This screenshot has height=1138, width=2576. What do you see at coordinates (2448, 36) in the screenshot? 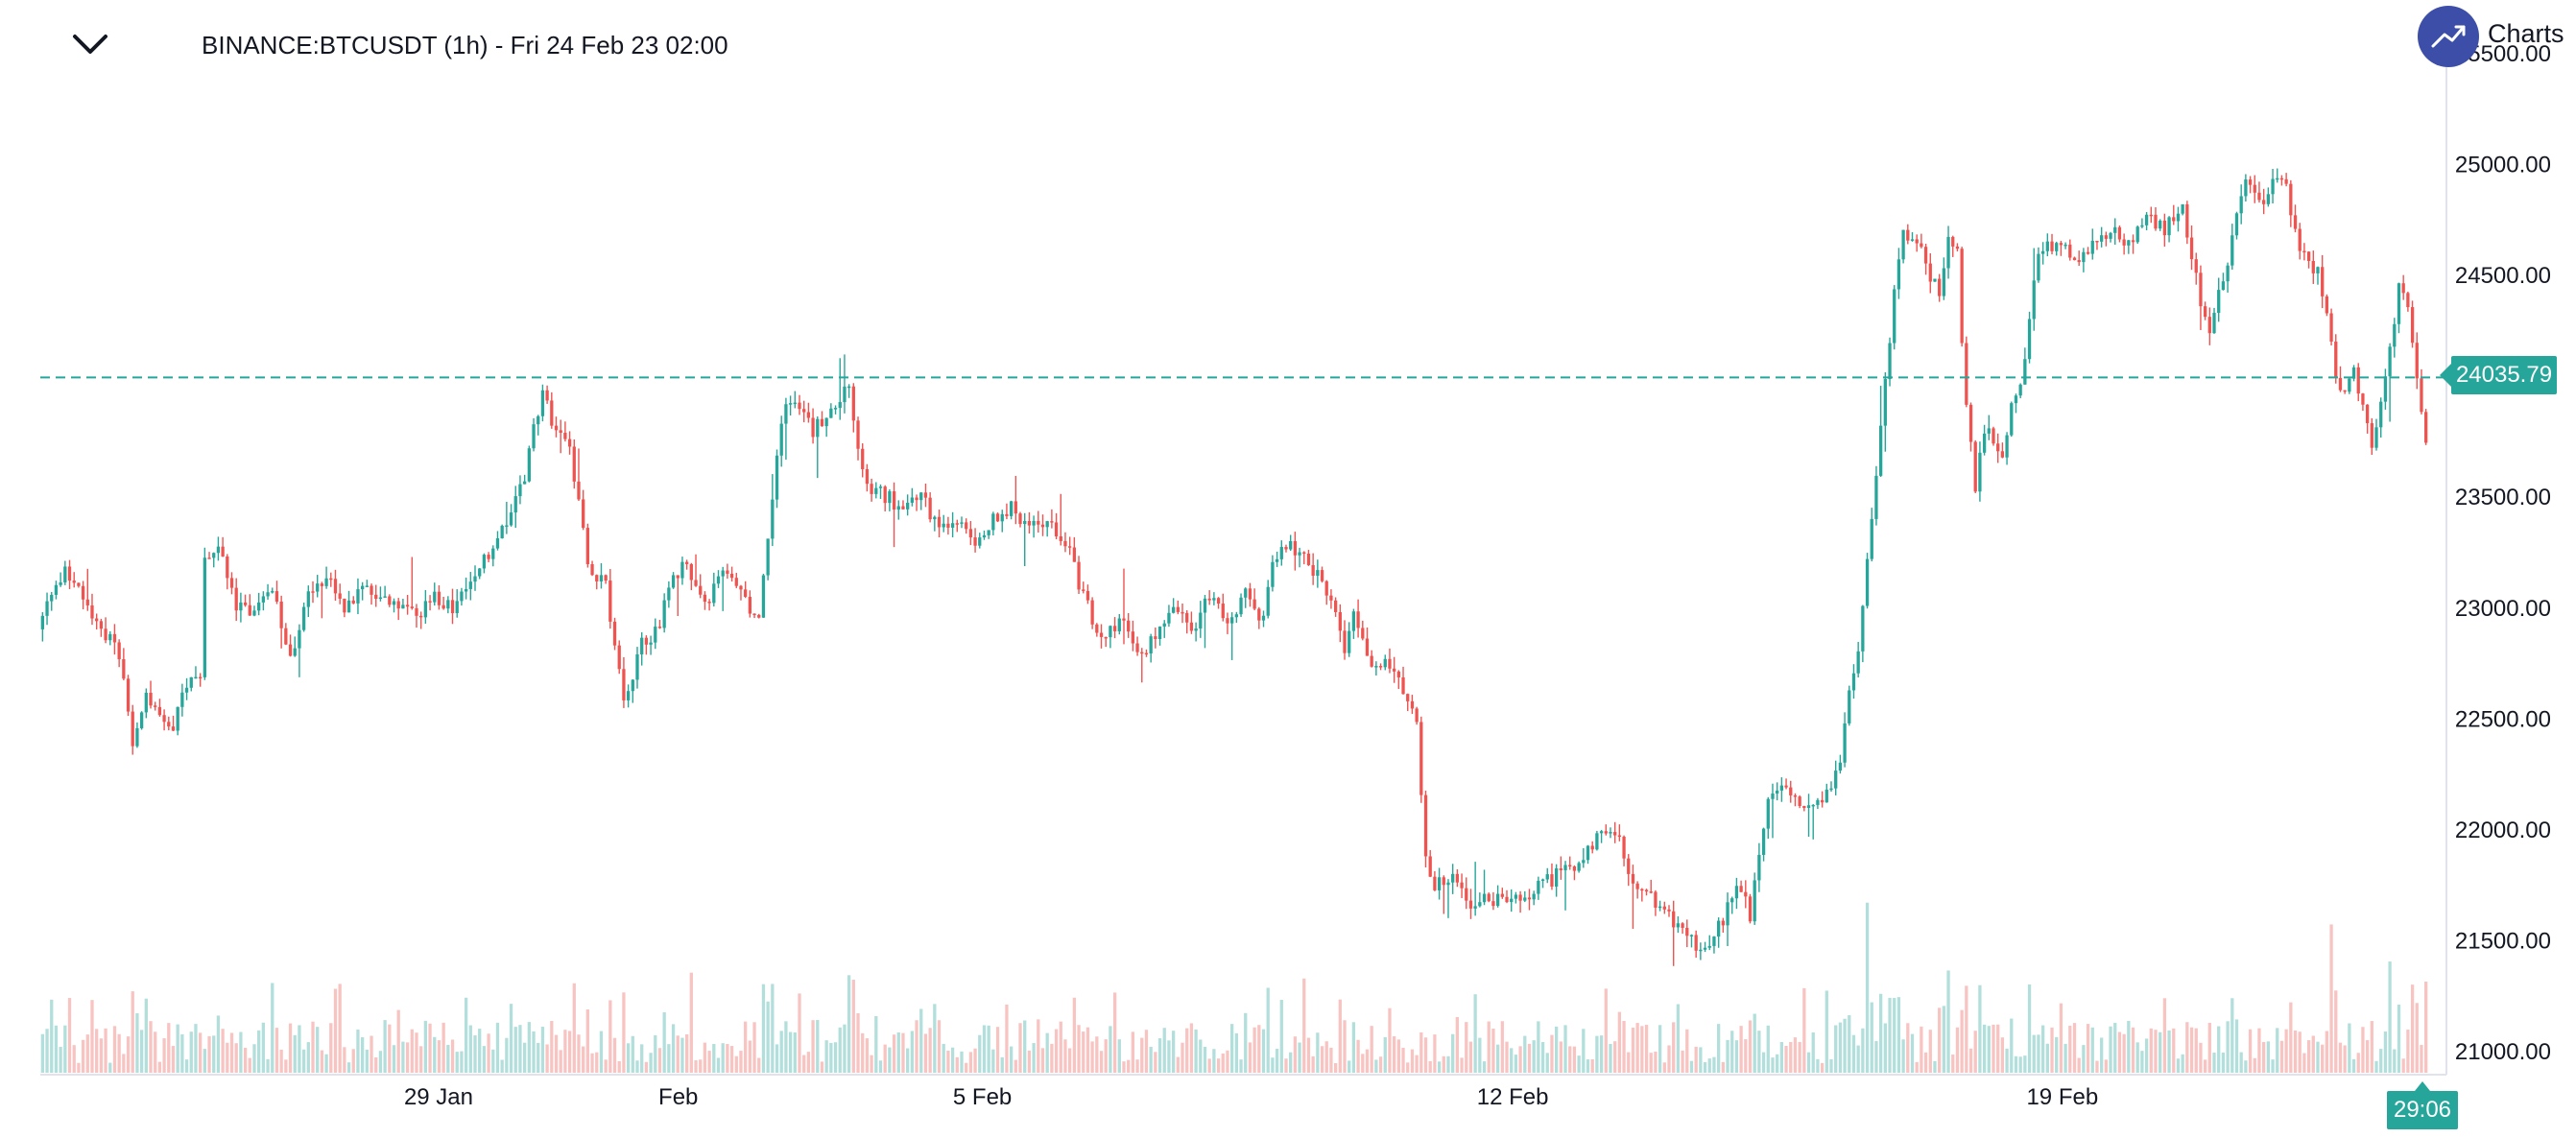
I see `tradingview-logo` at bounding box center [2448, 36].